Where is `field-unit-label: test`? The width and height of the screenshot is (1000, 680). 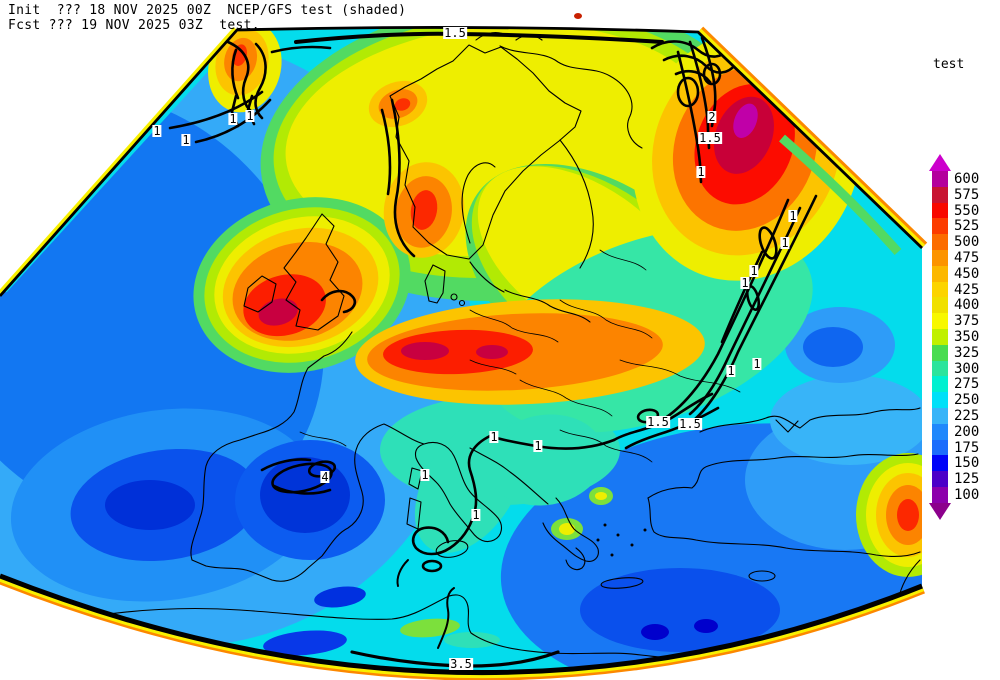
field-unit-label: test is located at coordinates (949, 64).